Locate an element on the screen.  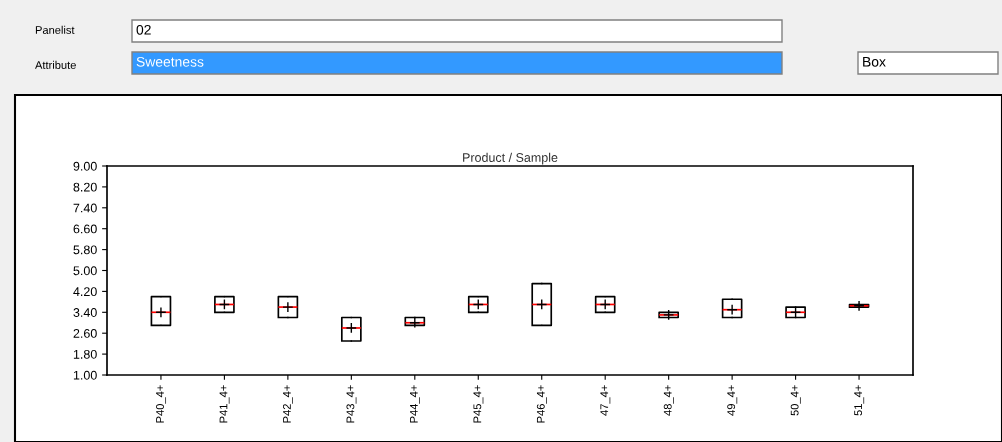
y-tick-label: 8.20 is located at coordinates (85, 187).